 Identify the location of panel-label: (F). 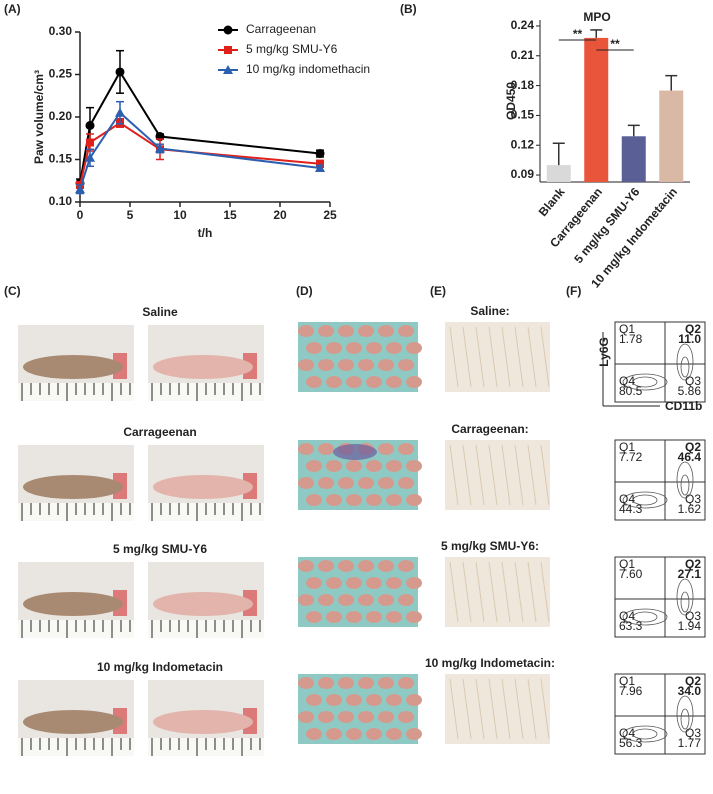
(573, 291).